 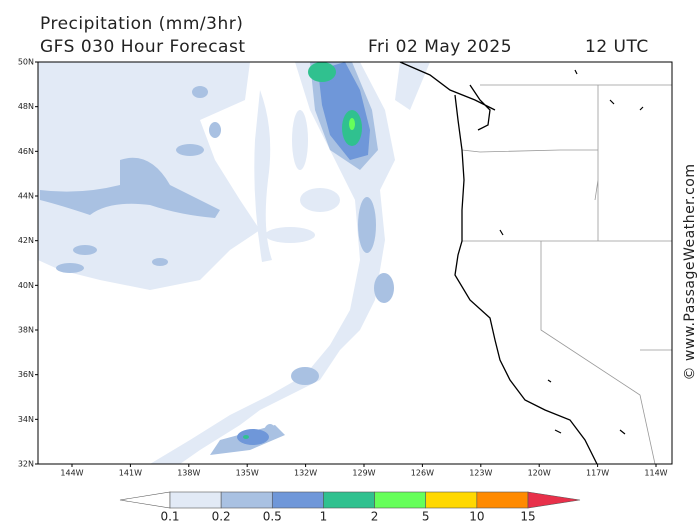 I want to click on colorbar-label: 10, so click(x=476, y=517).